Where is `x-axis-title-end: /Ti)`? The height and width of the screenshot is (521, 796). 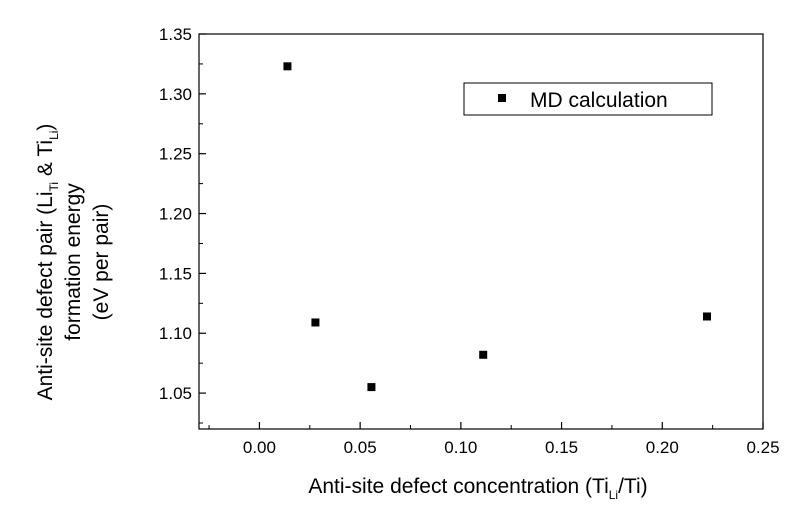
x-axis-title-end: /Ti) is located at coordinates (633, 486).